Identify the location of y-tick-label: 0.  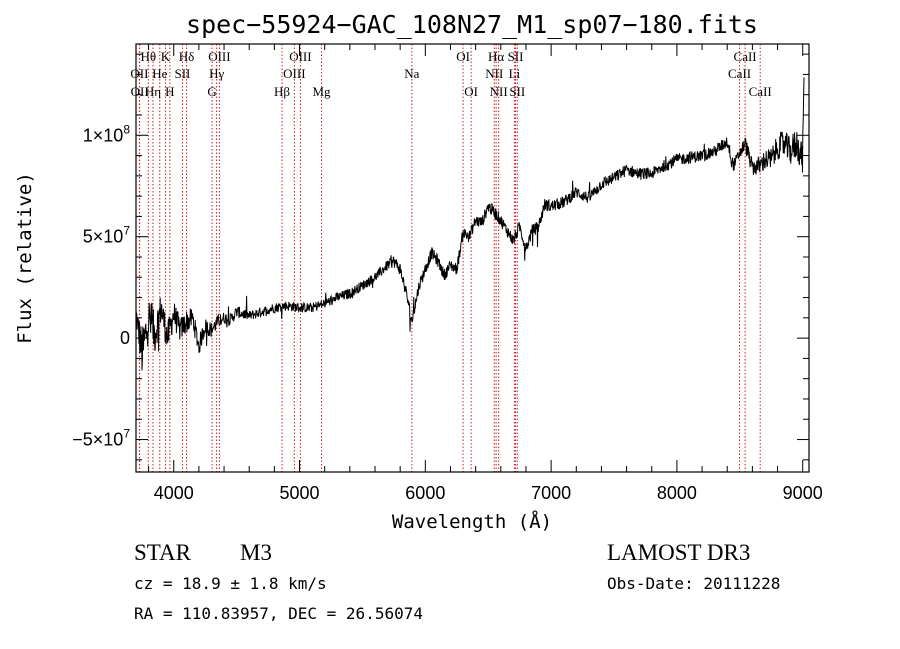
(125, 338).